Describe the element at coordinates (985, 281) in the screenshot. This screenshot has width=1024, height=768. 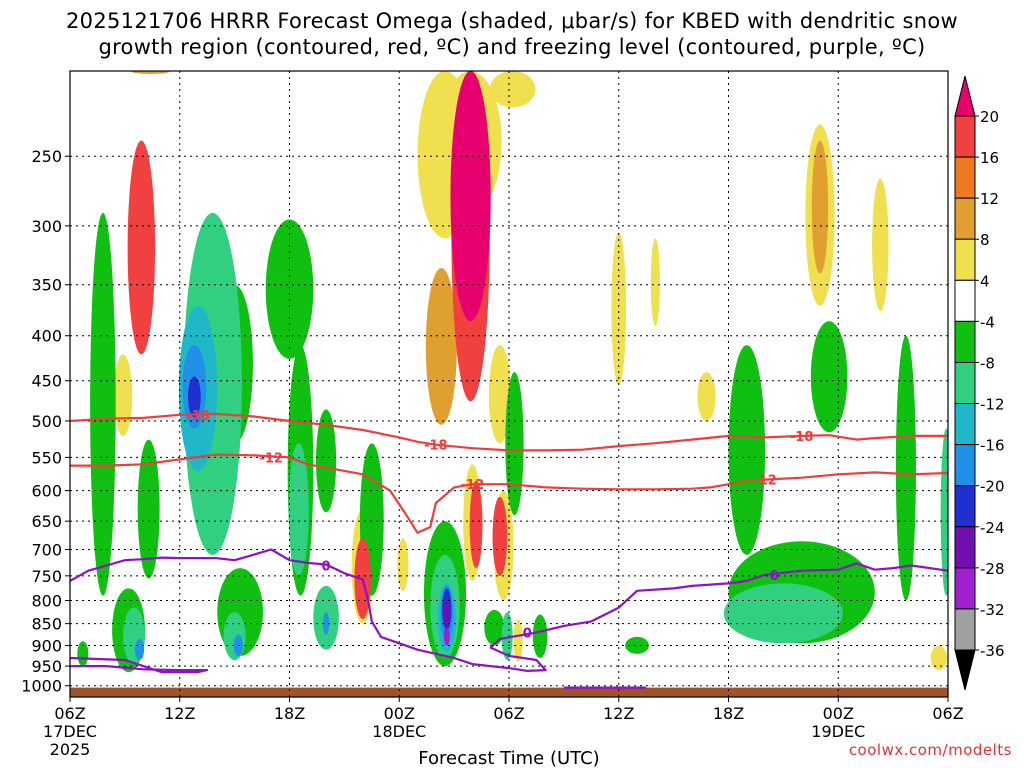
I see `colorbar-tick-label: 4` at that location.